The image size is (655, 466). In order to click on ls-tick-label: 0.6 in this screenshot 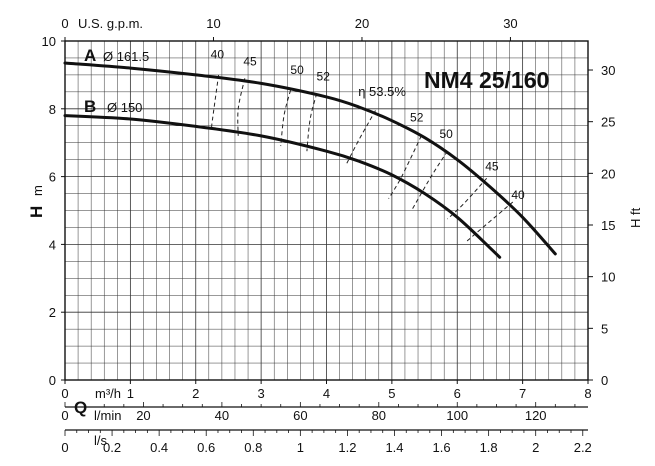, I will do `click(206, 447)`.